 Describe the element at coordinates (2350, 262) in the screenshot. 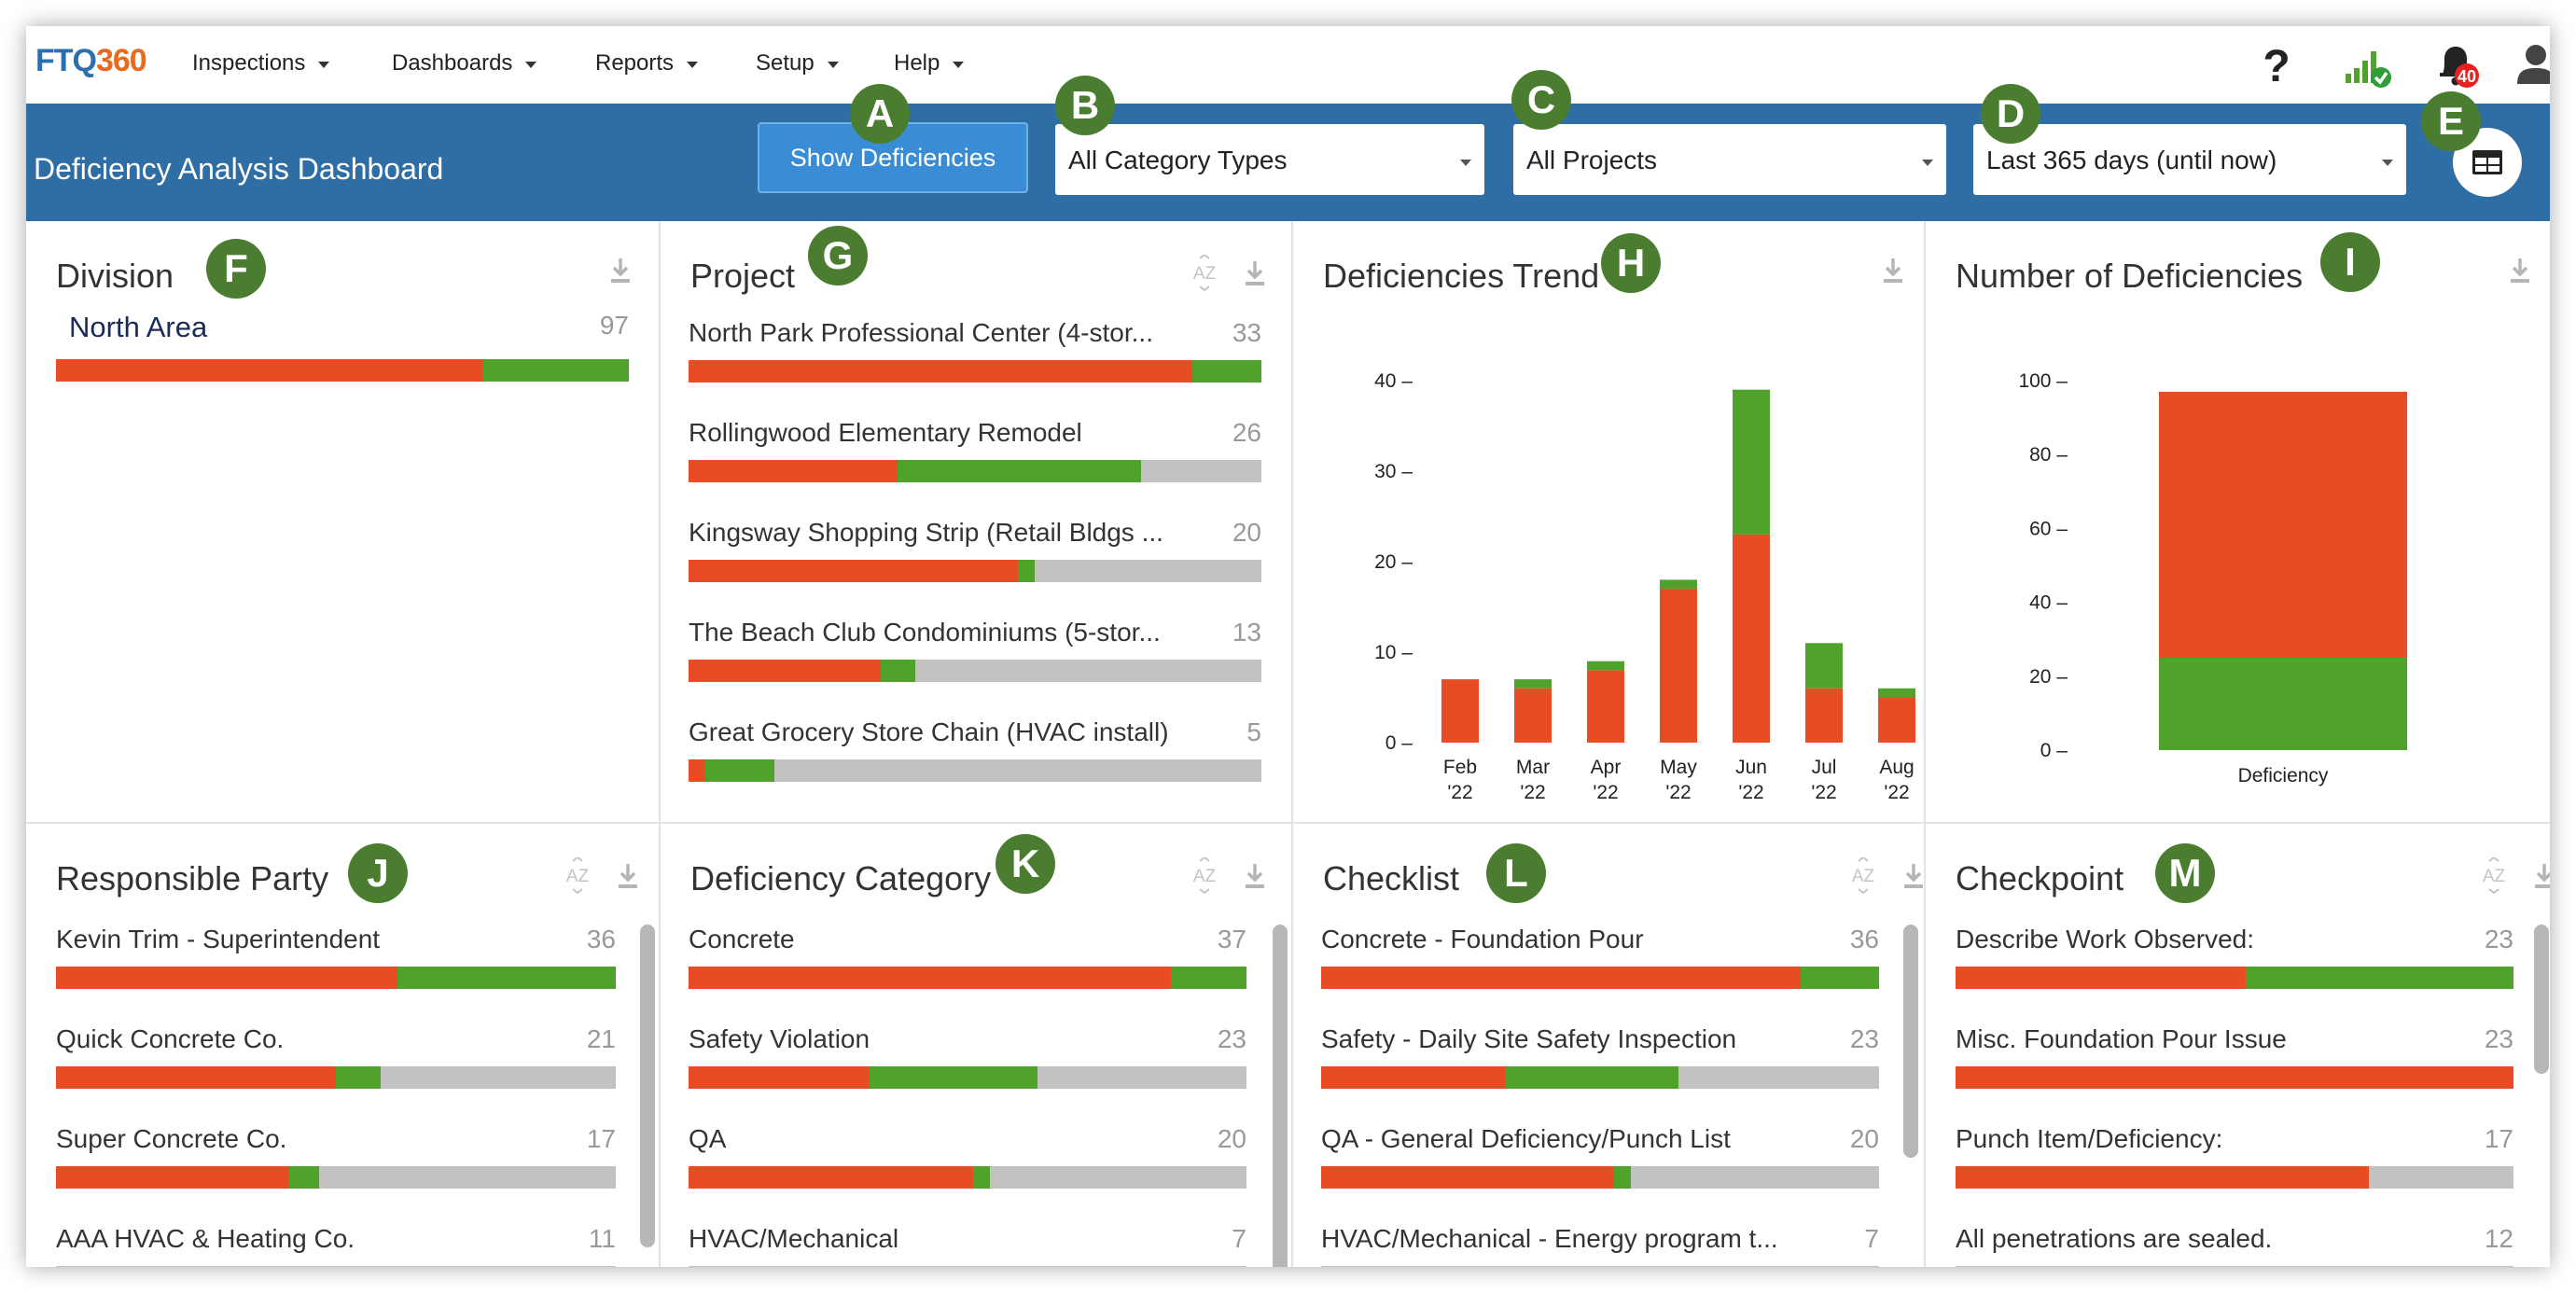

I see `marker-badge-i: I` at that location.